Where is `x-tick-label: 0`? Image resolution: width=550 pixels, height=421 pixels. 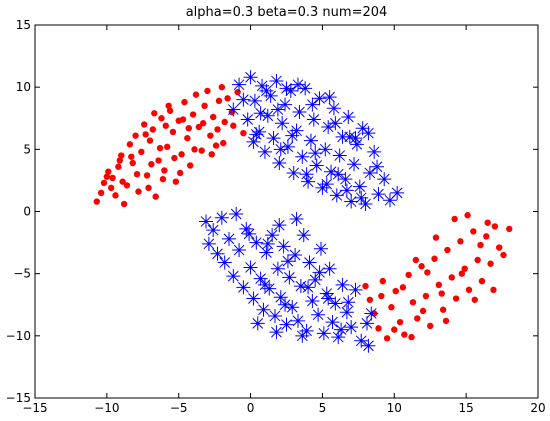 x-tick-label: 0 is located at coordinates (251, 408).